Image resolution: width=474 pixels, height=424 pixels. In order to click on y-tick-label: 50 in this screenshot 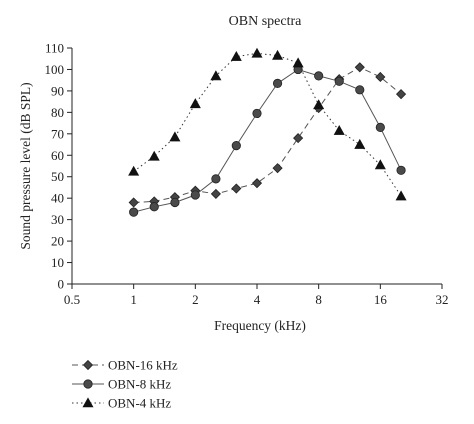, I will do `click(57, 176)`.